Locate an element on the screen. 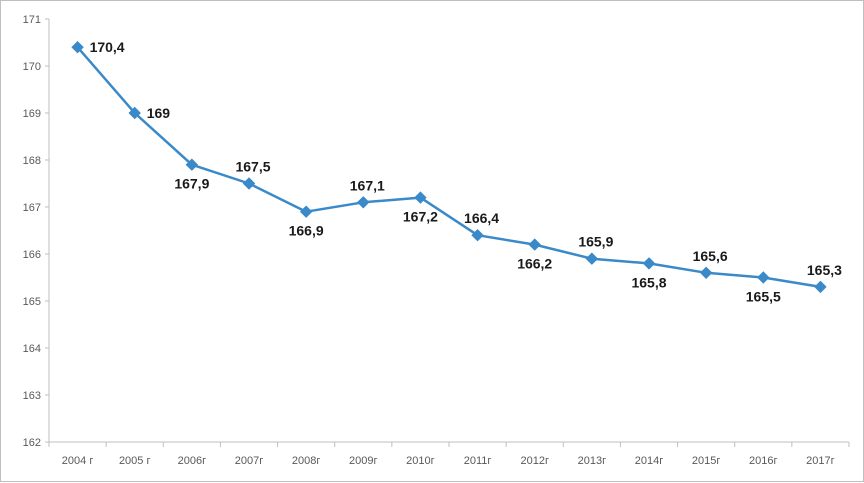  y-tick-label: 171 is located at coordinates (32, 20).